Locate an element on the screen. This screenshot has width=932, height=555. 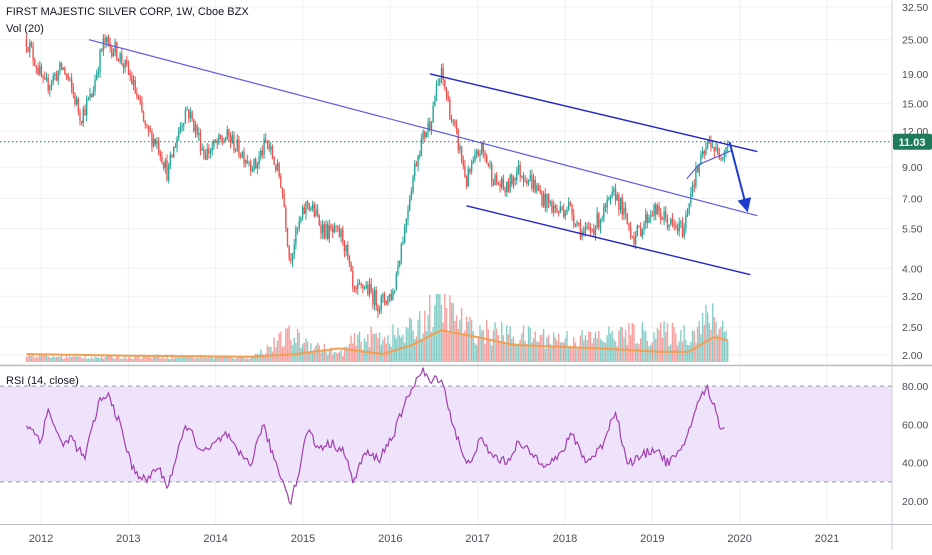
price-axis-tick-label: 4.00 is located at coordinates (912, 269).